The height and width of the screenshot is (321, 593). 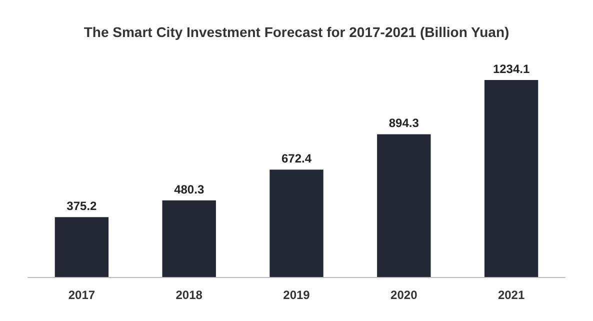 I want to click on data-label: 480.3, so click(x=189, y=189).